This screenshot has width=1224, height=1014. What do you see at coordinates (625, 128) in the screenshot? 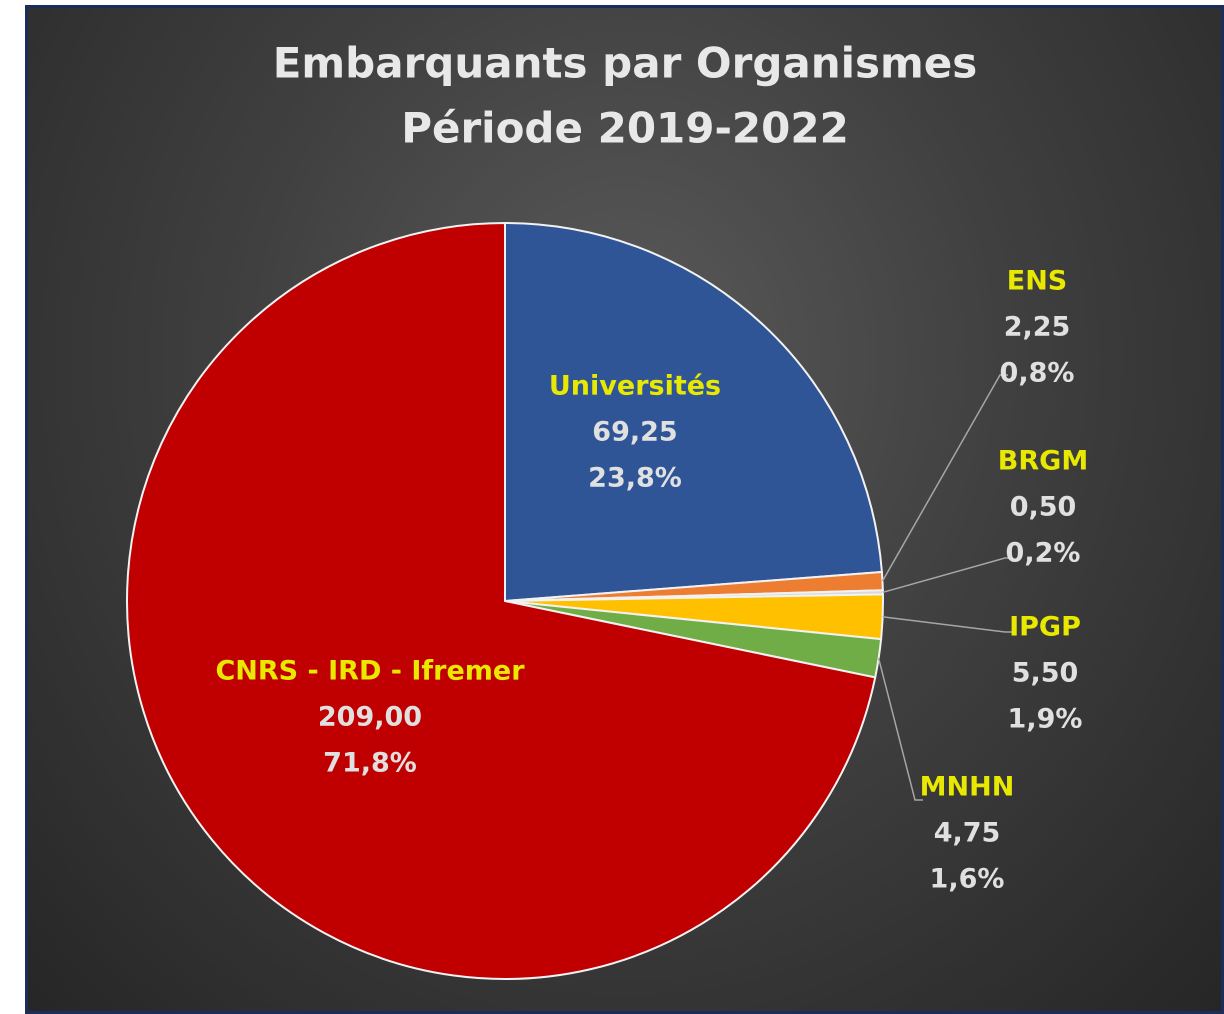
I see `chart-title: Période 2019-2022` at bounding box center [625, 128].